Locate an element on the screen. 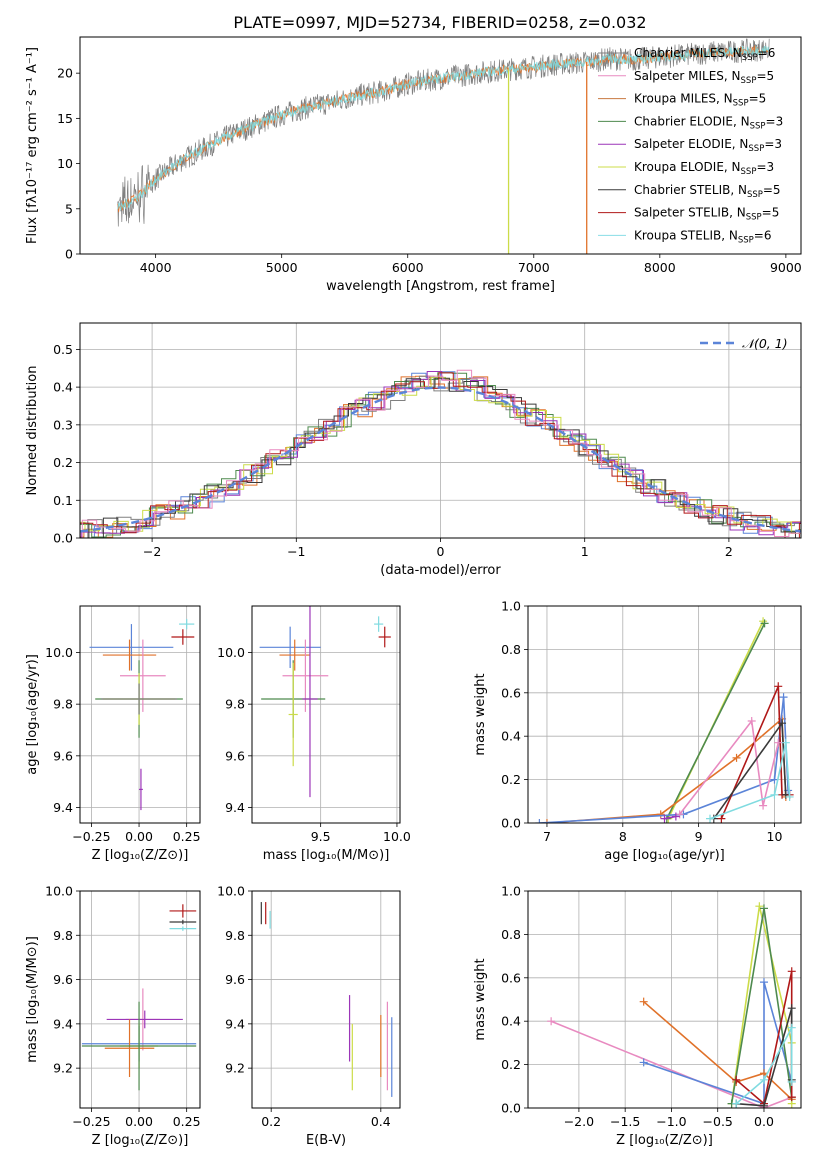 This screenshot has width=819, height=1170. massweight_vs_age-ytick-label: 0.8 is located at coordinates (511, 649).